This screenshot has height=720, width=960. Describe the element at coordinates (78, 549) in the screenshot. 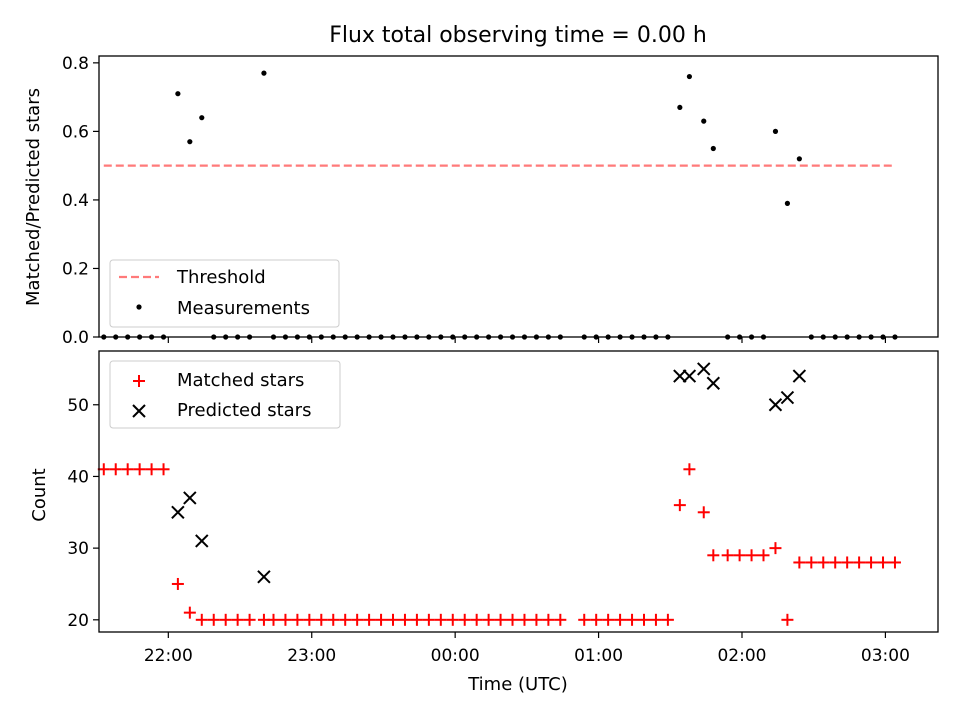

I see `y-tick-label: 30` at that location.